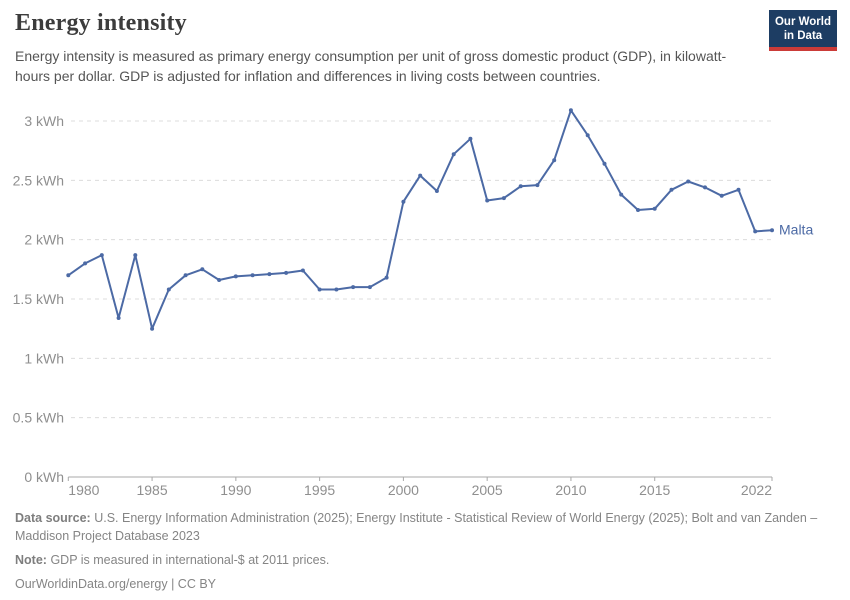  Describe the element at coordinates (38, 180) in the screenshot. I see `y-axis-label: 2.5 kWh` at that location.